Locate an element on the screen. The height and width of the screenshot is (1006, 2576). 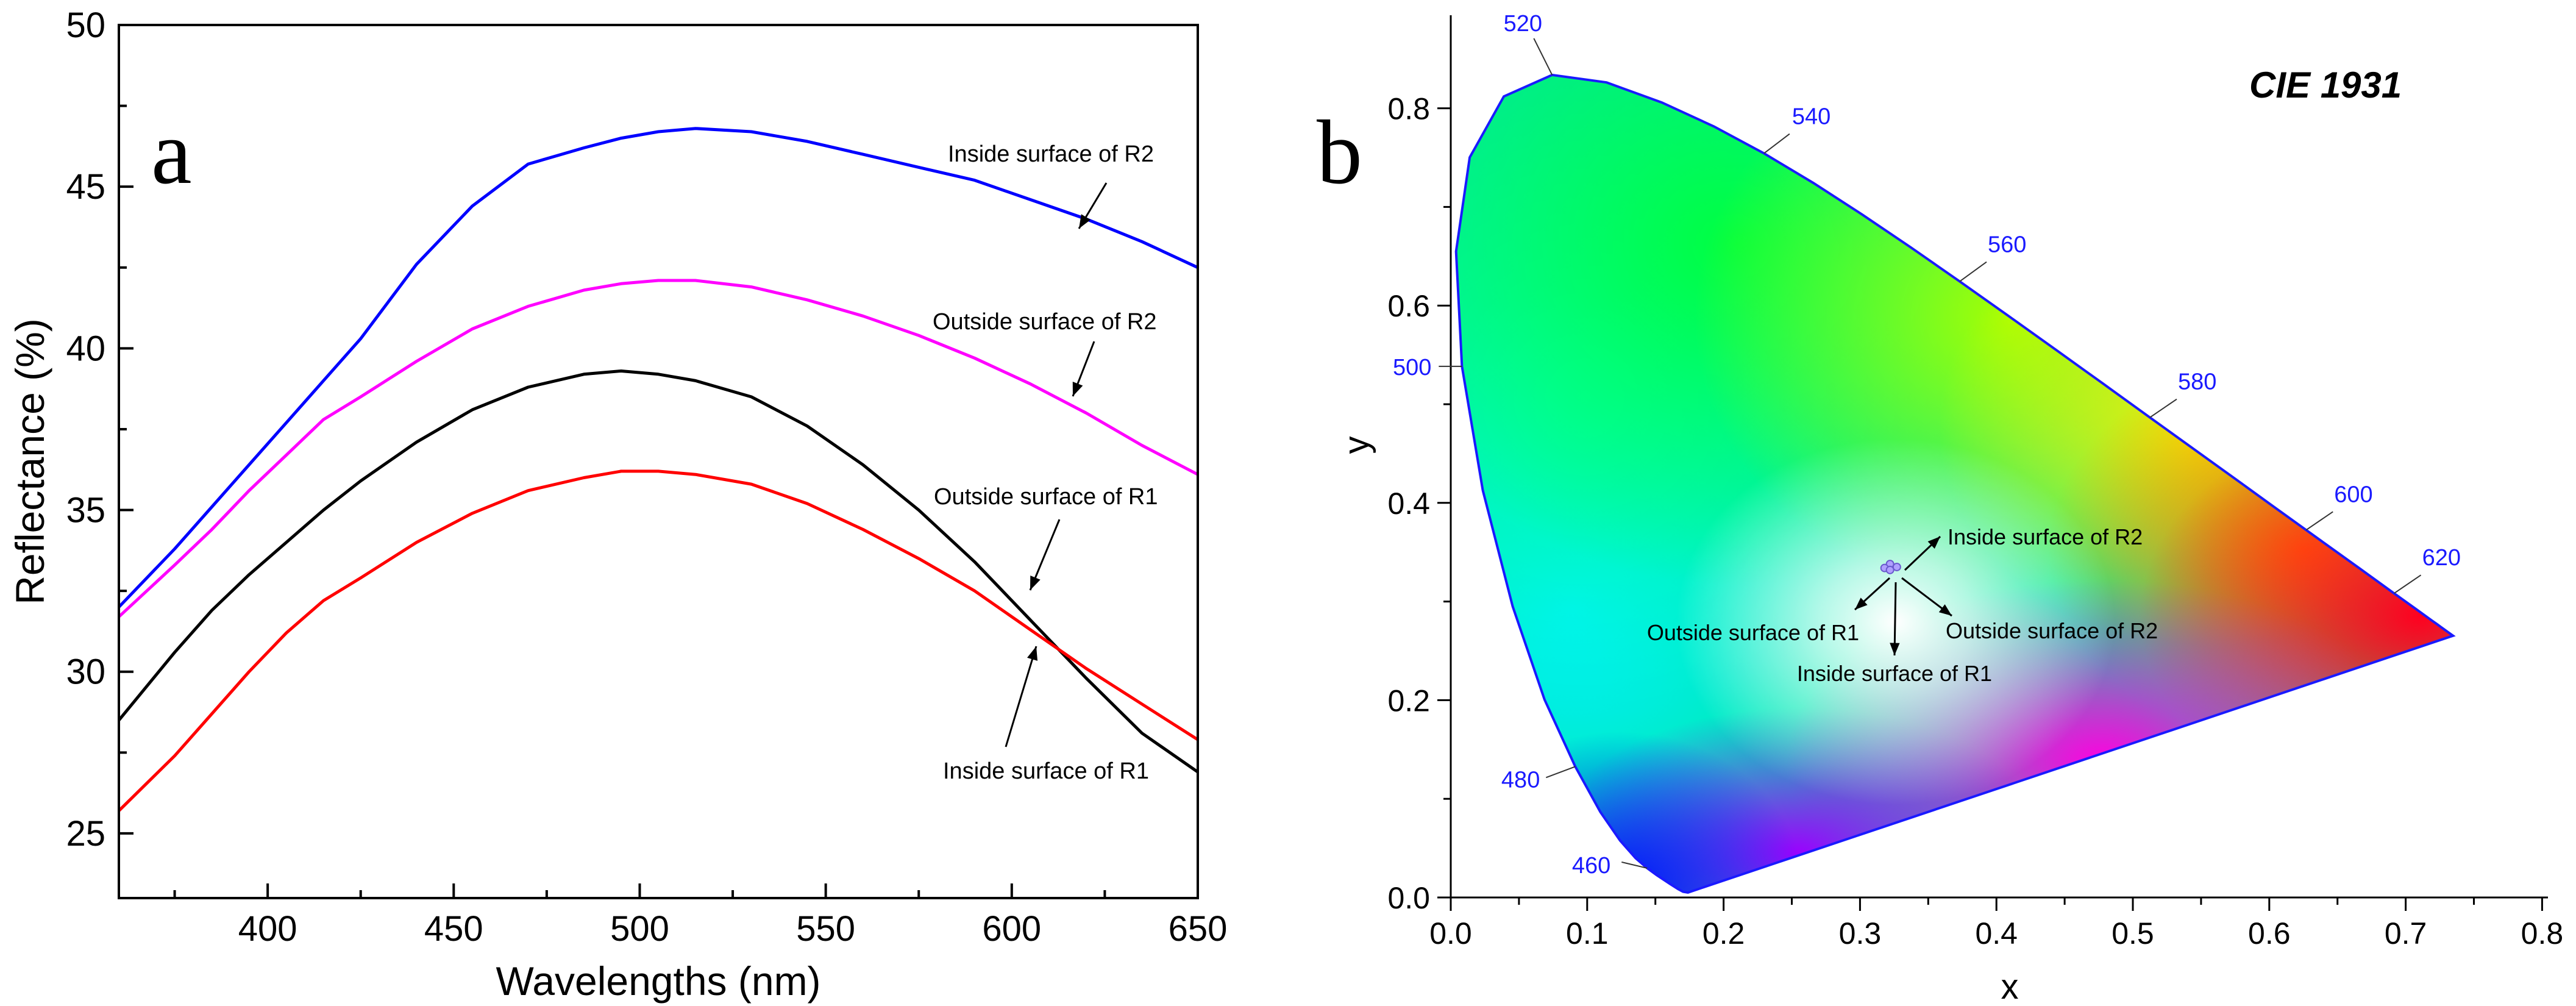
panel-b-xlabel: x is located at coordinates (2010, 987).